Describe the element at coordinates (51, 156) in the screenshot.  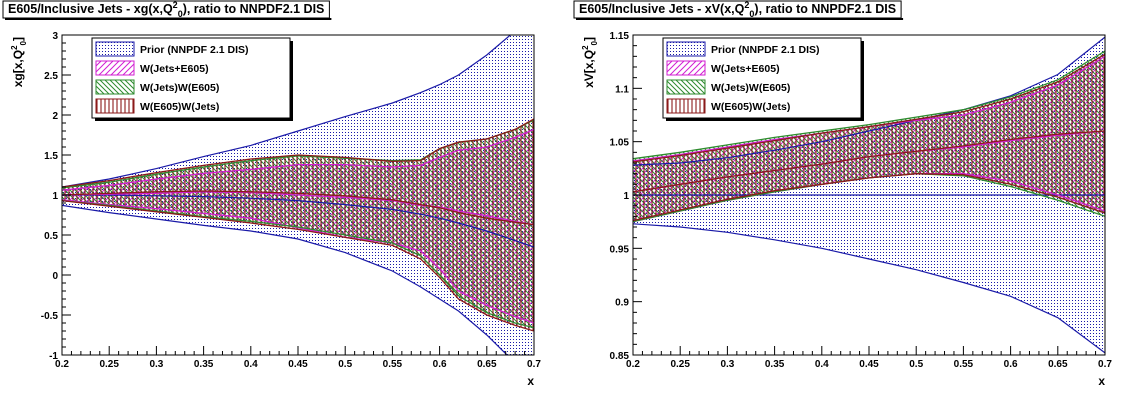
I see `y-tick-label: 1.5` at that location.